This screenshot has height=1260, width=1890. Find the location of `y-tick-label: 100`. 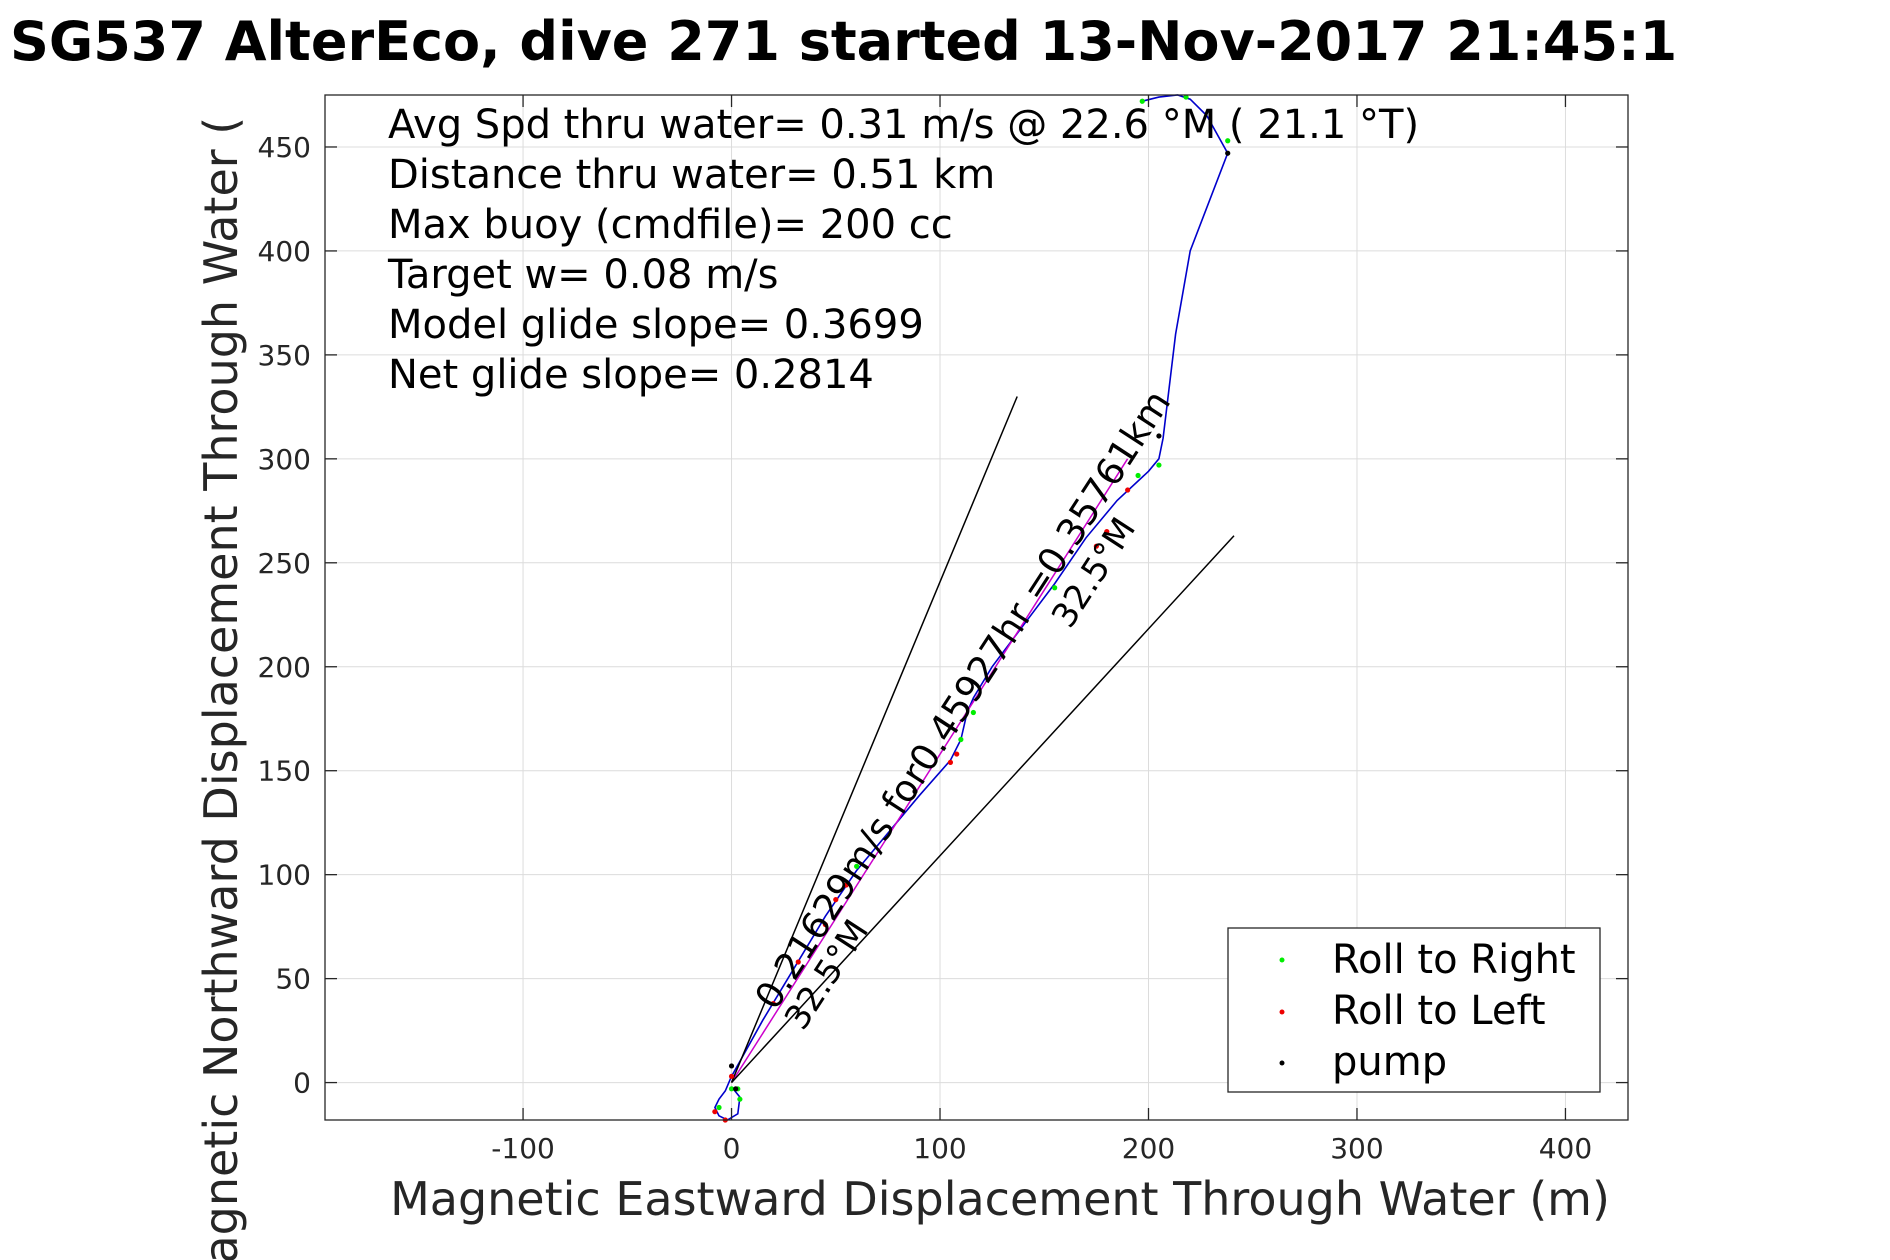

y-tick-label: 100 is located at coordinates (284, 875).